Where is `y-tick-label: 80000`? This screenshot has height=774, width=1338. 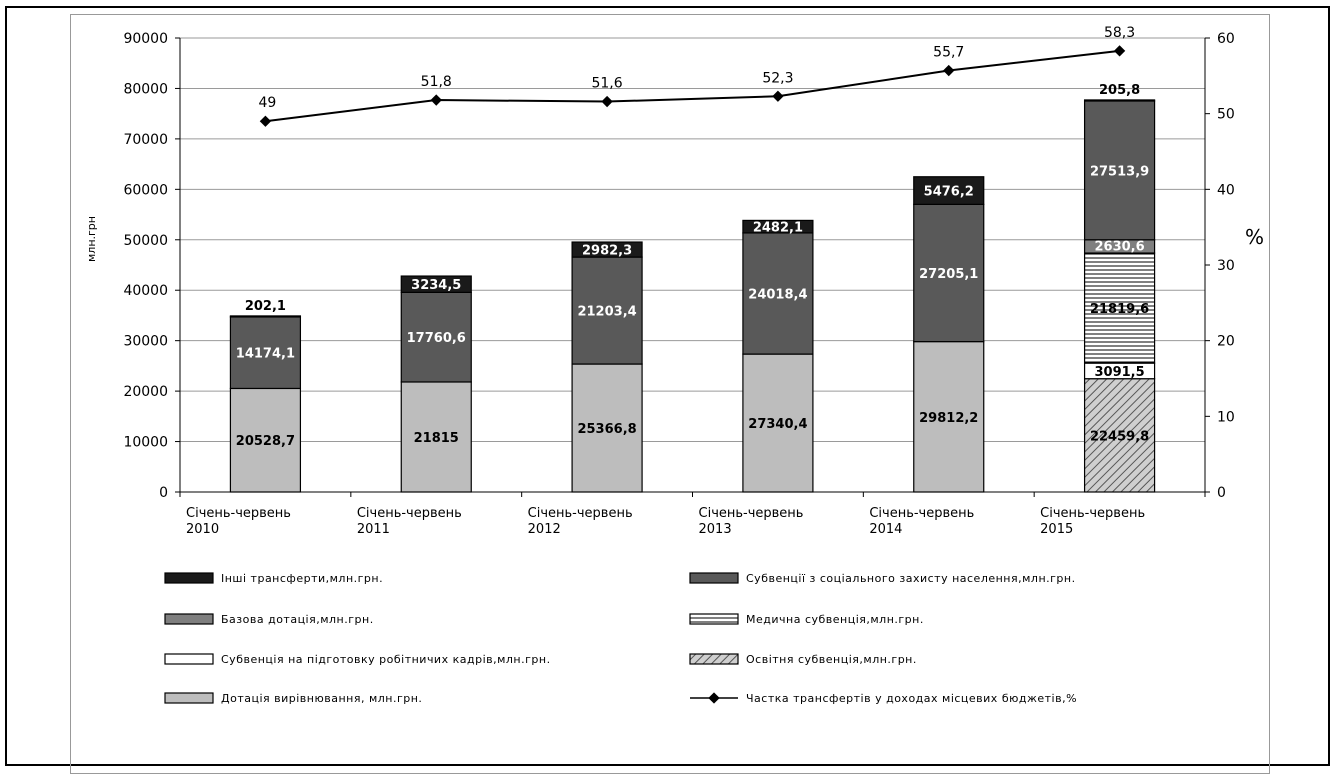 y-tick-label: 80000 is located at coordinates (145, 89).